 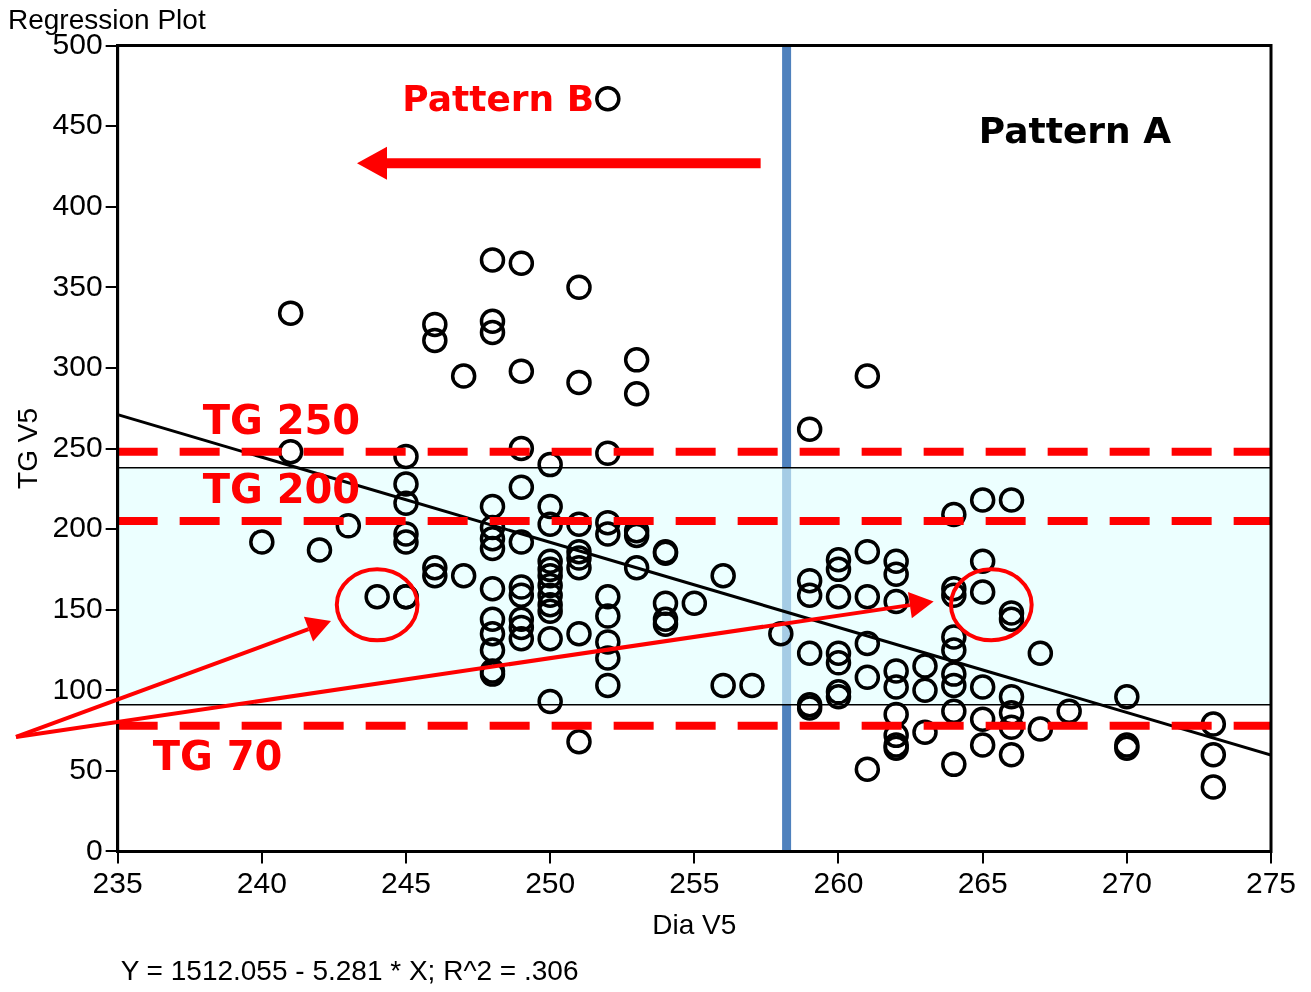 What do you see at coordinates (77, 285) in the screenshot?
I see `y-tick-label: 350` at bounding box center [77, 285].